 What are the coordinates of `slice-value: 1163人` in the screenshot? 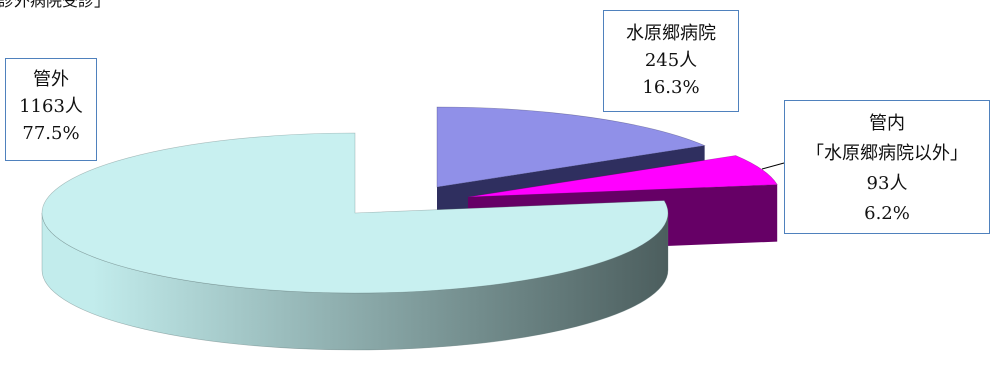 It's located at (51, 106).